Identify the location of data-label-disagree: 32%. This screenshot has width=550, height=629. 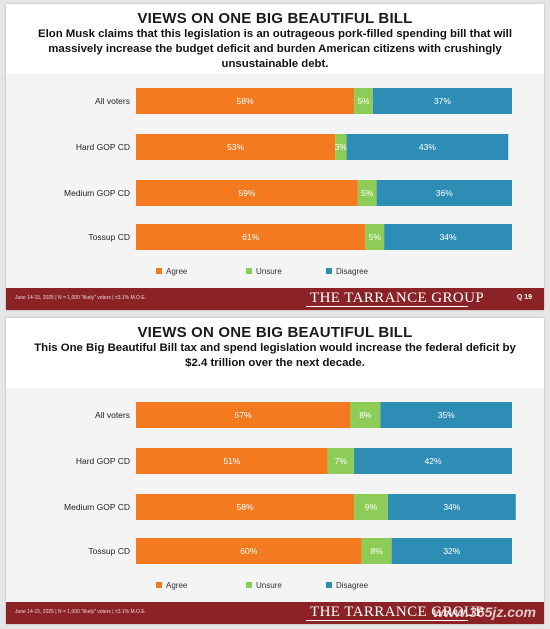
(451, 551).